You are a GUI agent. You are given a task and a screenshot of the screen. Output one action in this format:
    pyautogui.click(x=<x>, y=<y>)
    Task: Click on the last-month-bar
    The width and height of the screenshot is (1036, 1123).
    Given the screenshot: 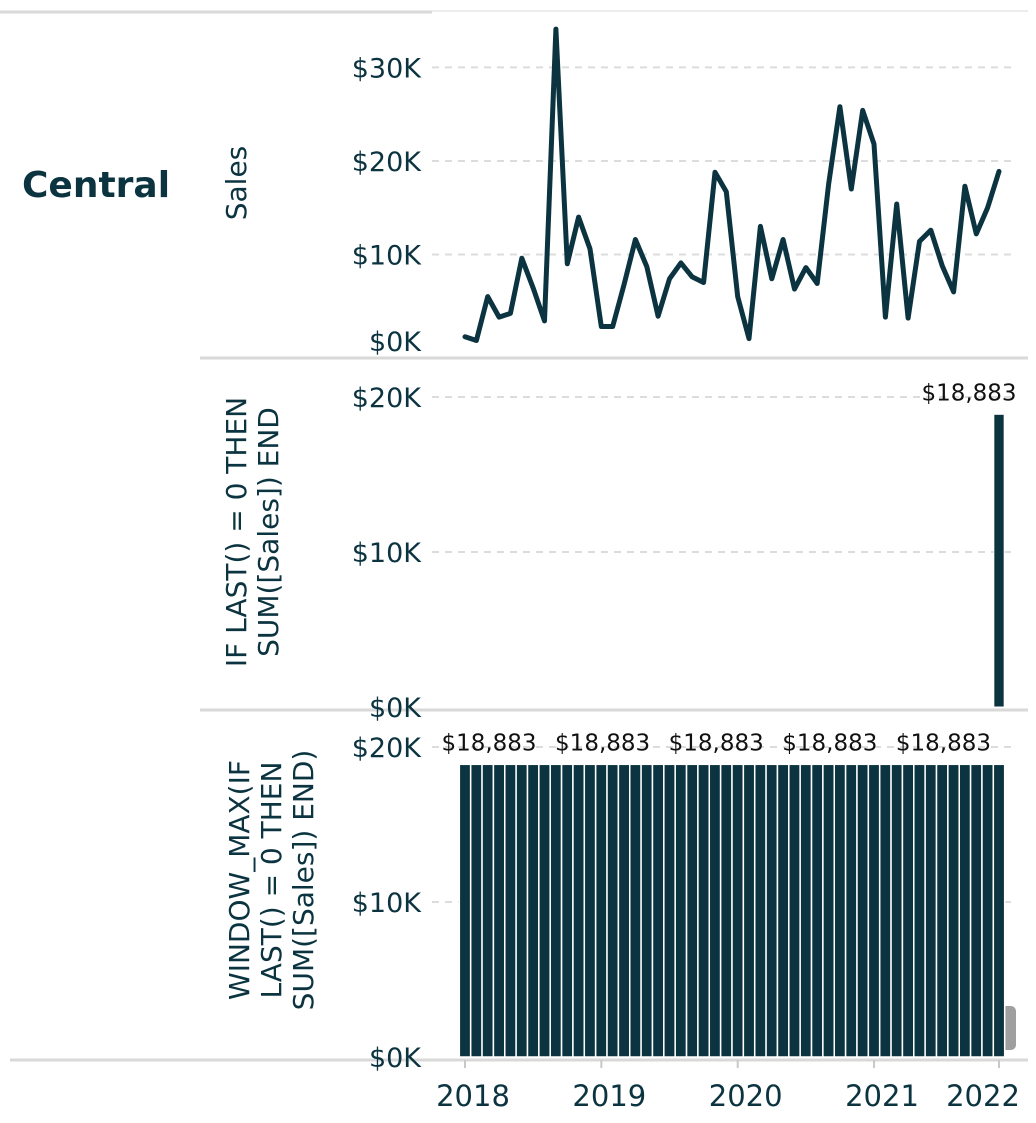 What is the action you would take?
    pyautogui.click(x=999, y=560)
    